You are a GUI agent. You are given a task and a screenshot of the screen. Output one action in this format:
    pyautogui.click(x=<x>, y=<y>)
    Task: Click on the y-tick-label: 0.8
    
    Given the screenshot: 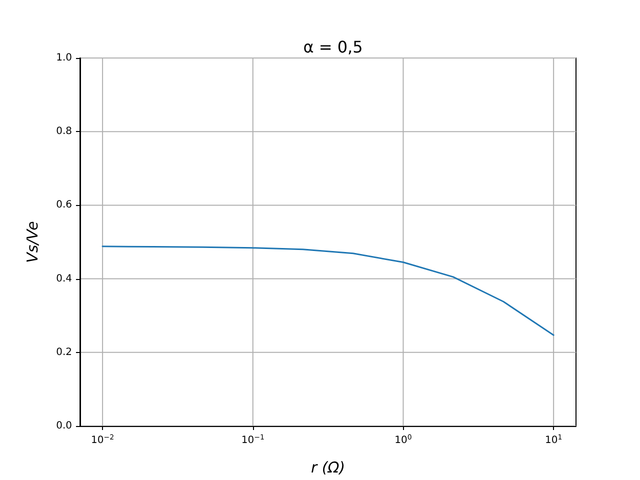 What is the action you would take?
    pyautogui.click(x=64, y=132)
    